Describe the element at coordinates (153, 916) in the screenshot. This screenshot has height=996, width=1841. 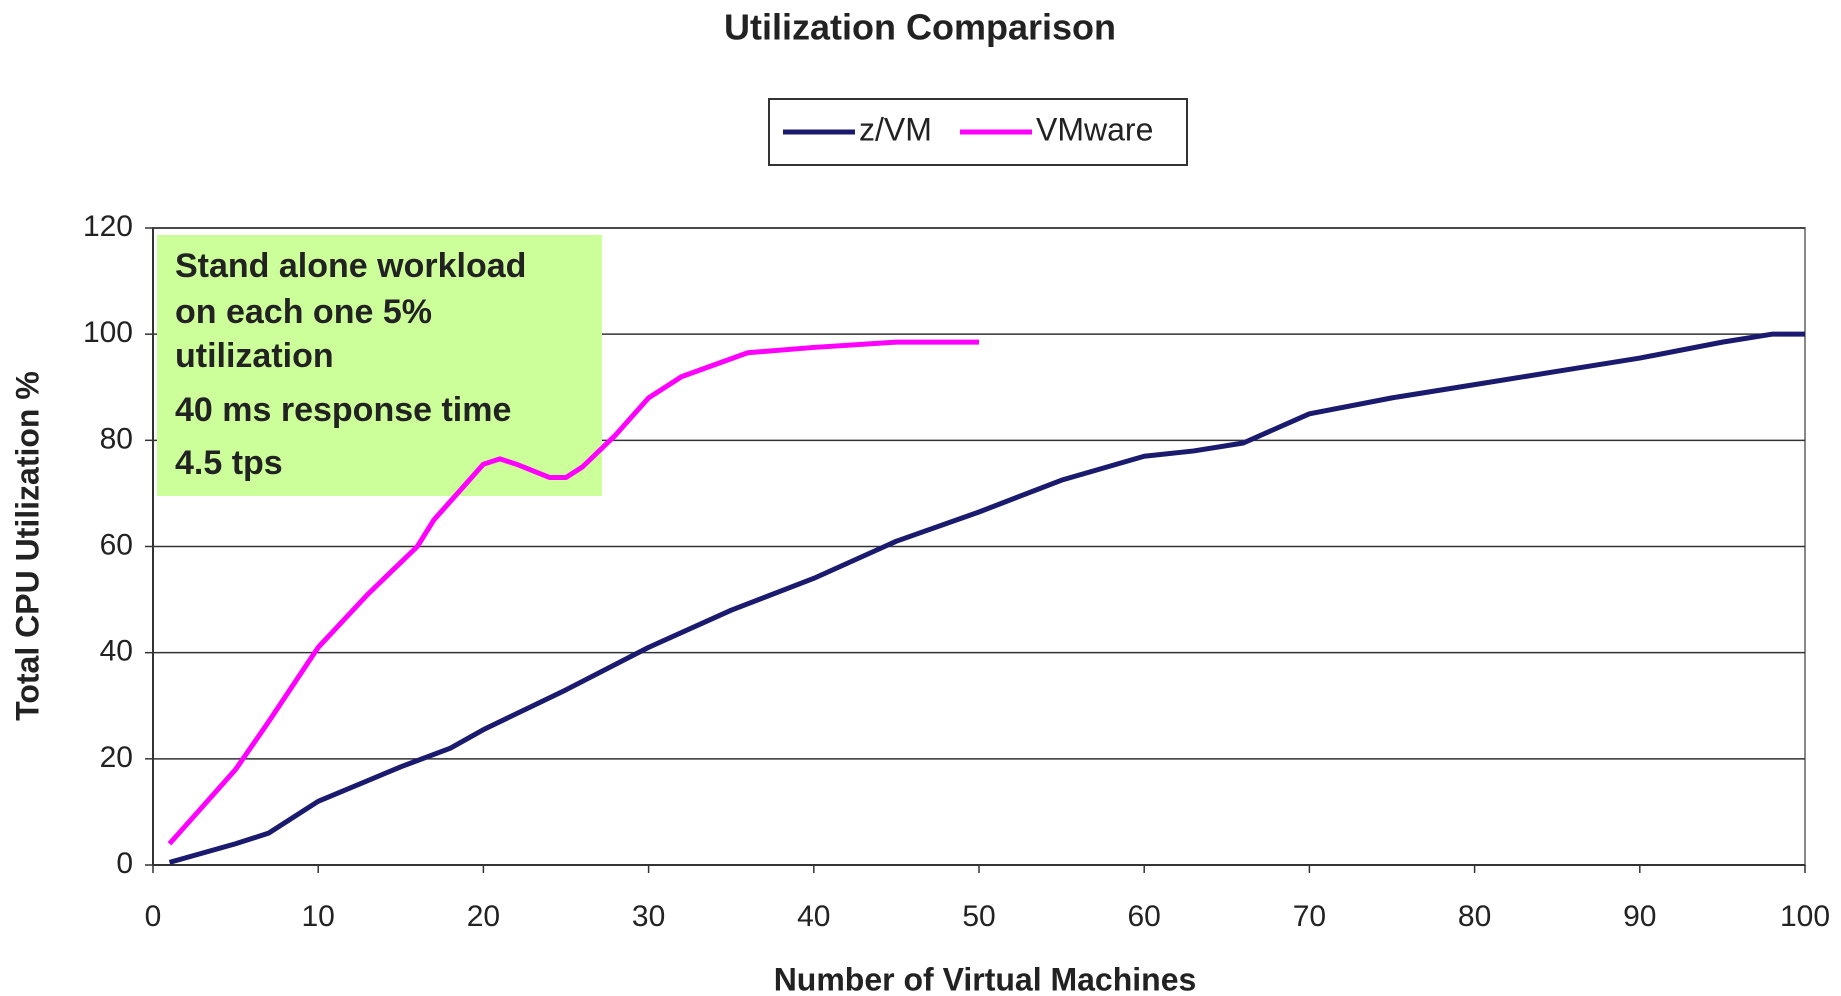
I see `x-tick-label: 0` at that location.